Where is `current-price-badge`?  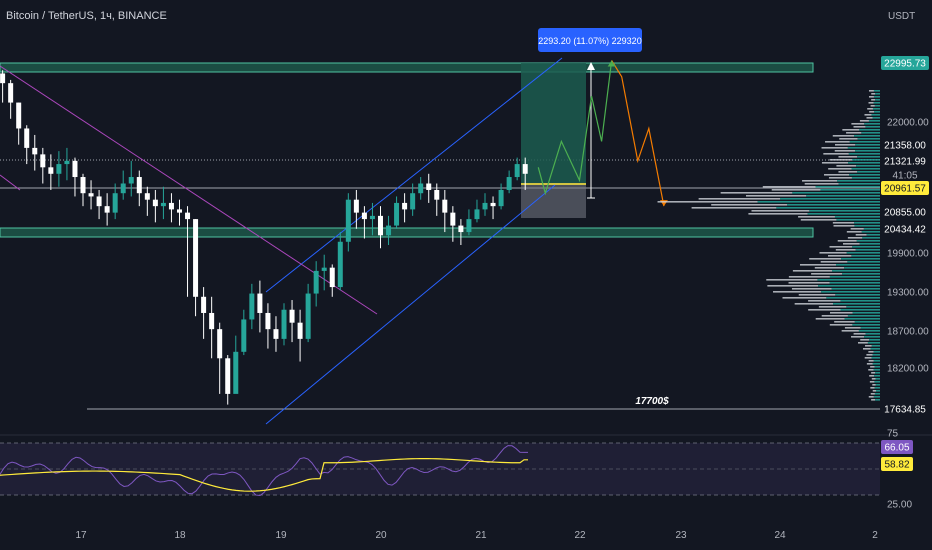
current-price-badge is located at coordinates (905, 188).